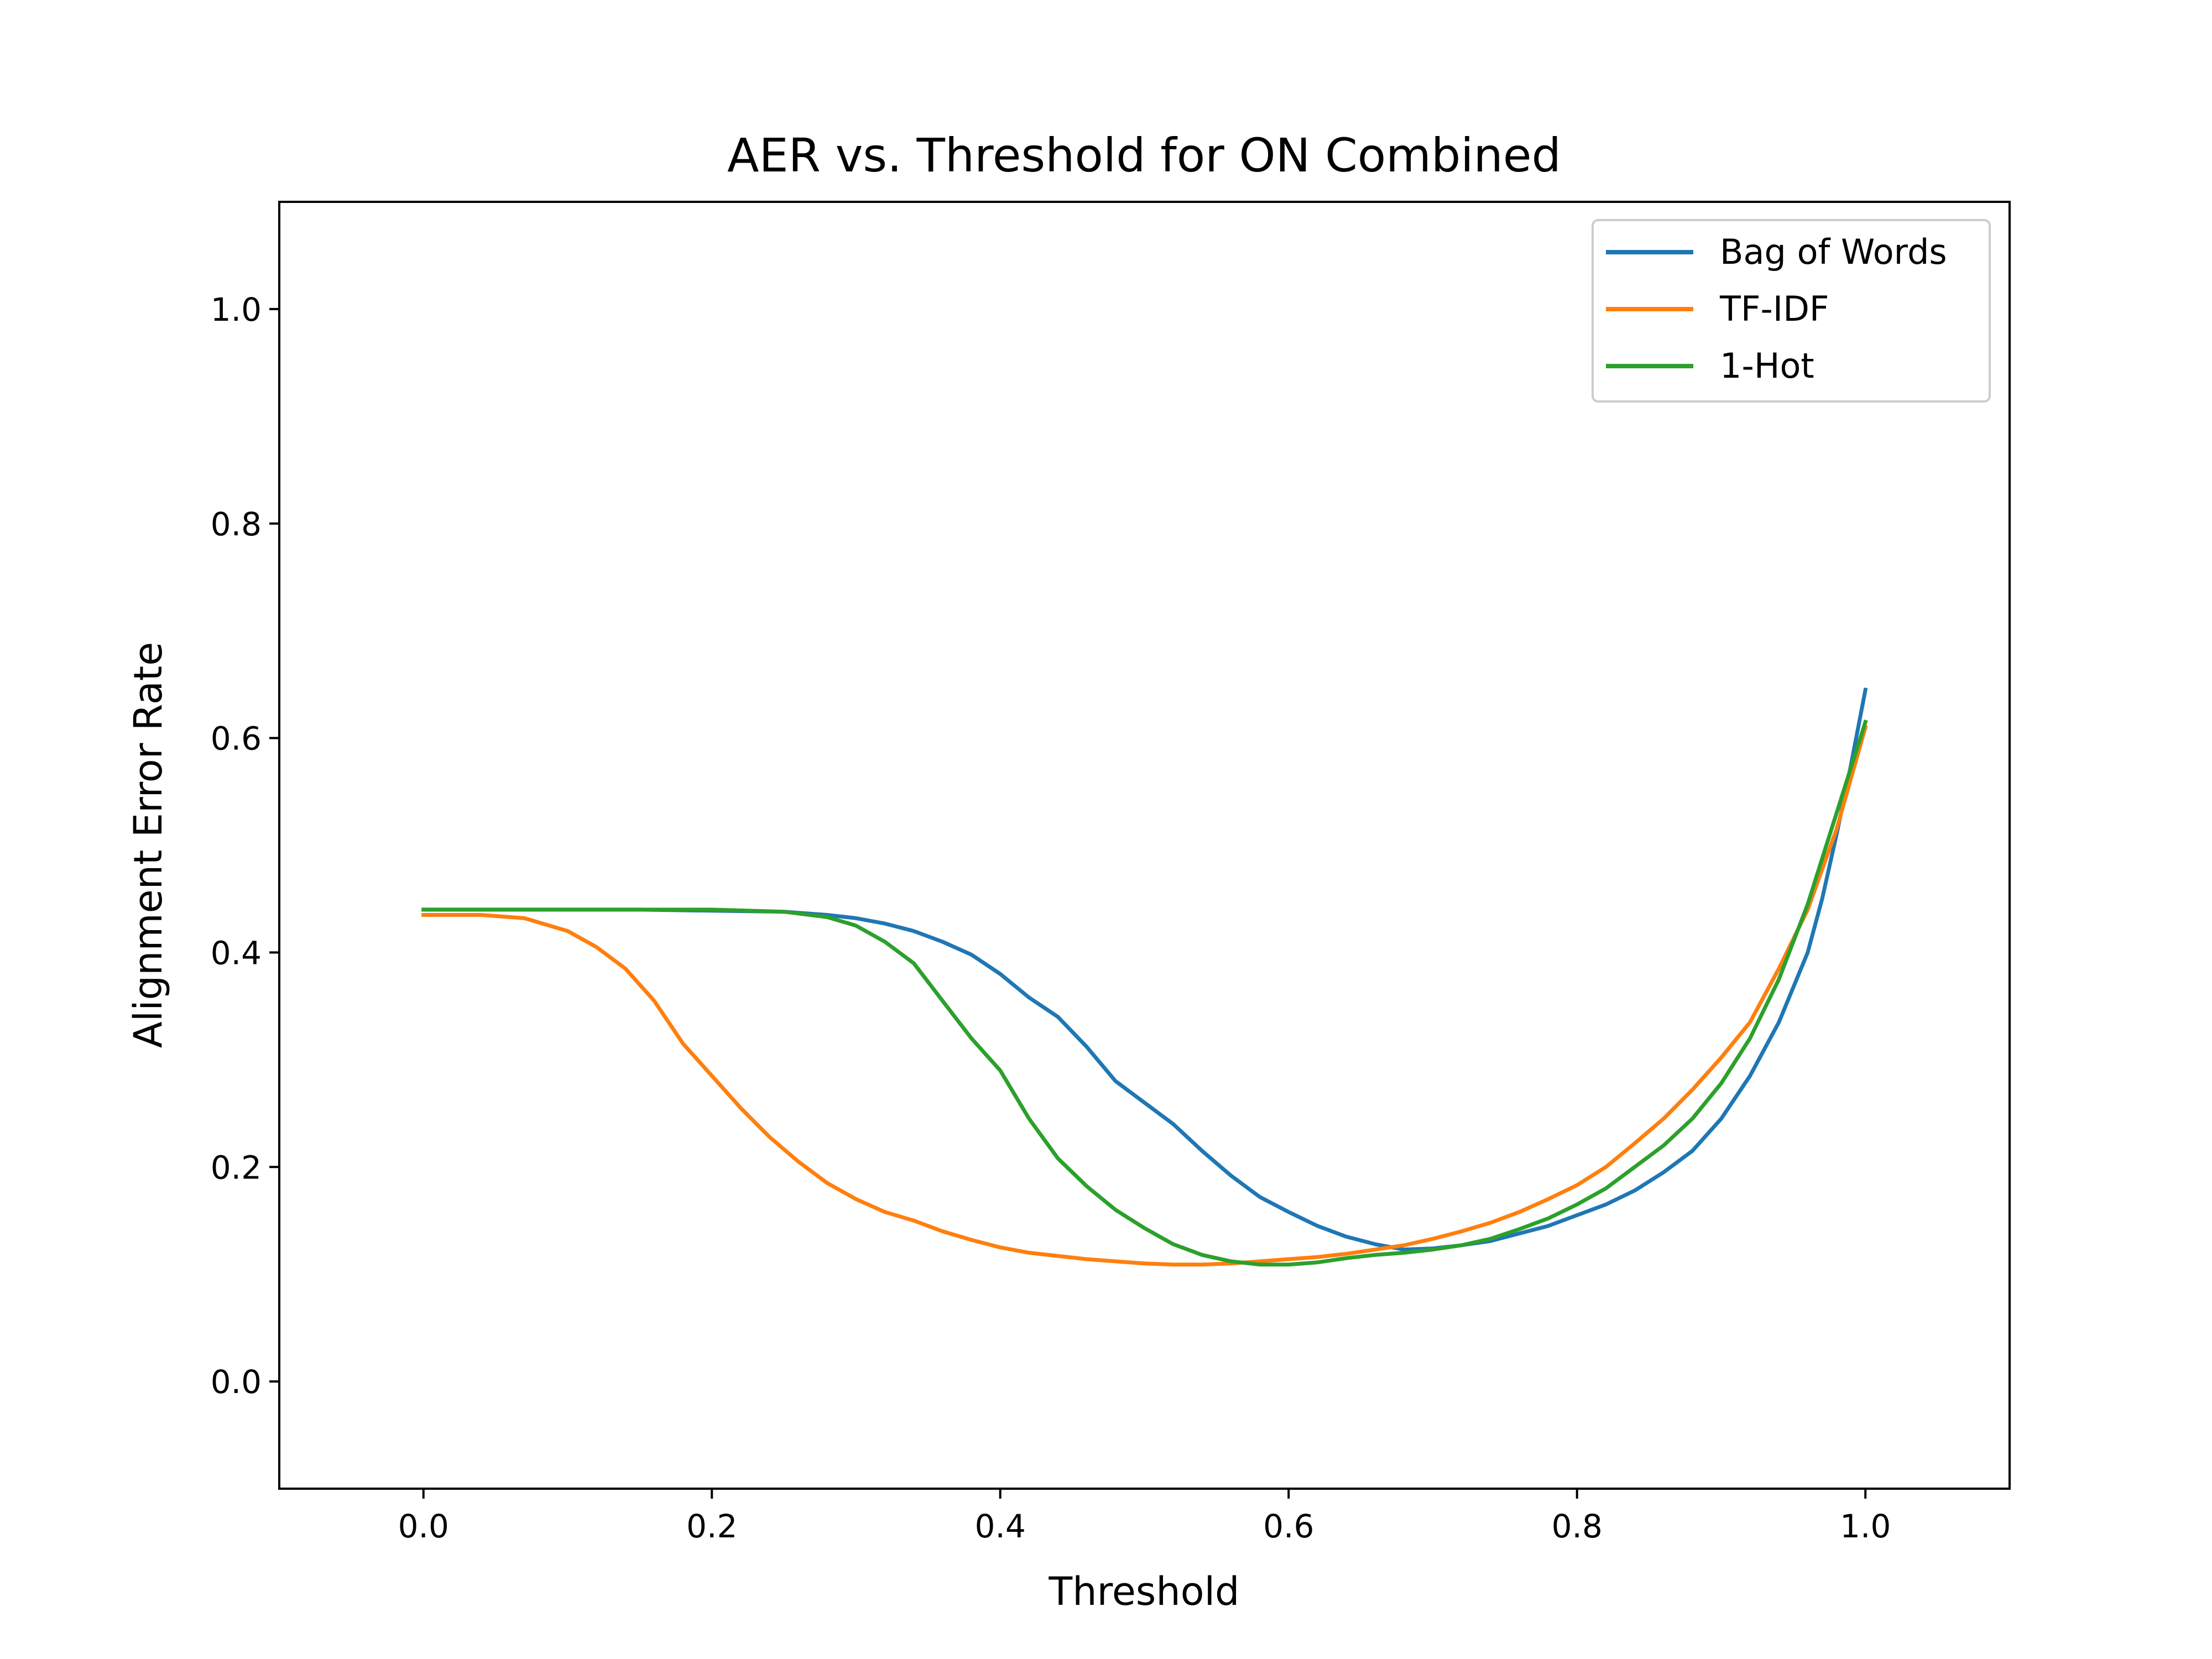 This screenshot has width=2212, height=1659. I want to click on legend-box, so click(1792, 311).